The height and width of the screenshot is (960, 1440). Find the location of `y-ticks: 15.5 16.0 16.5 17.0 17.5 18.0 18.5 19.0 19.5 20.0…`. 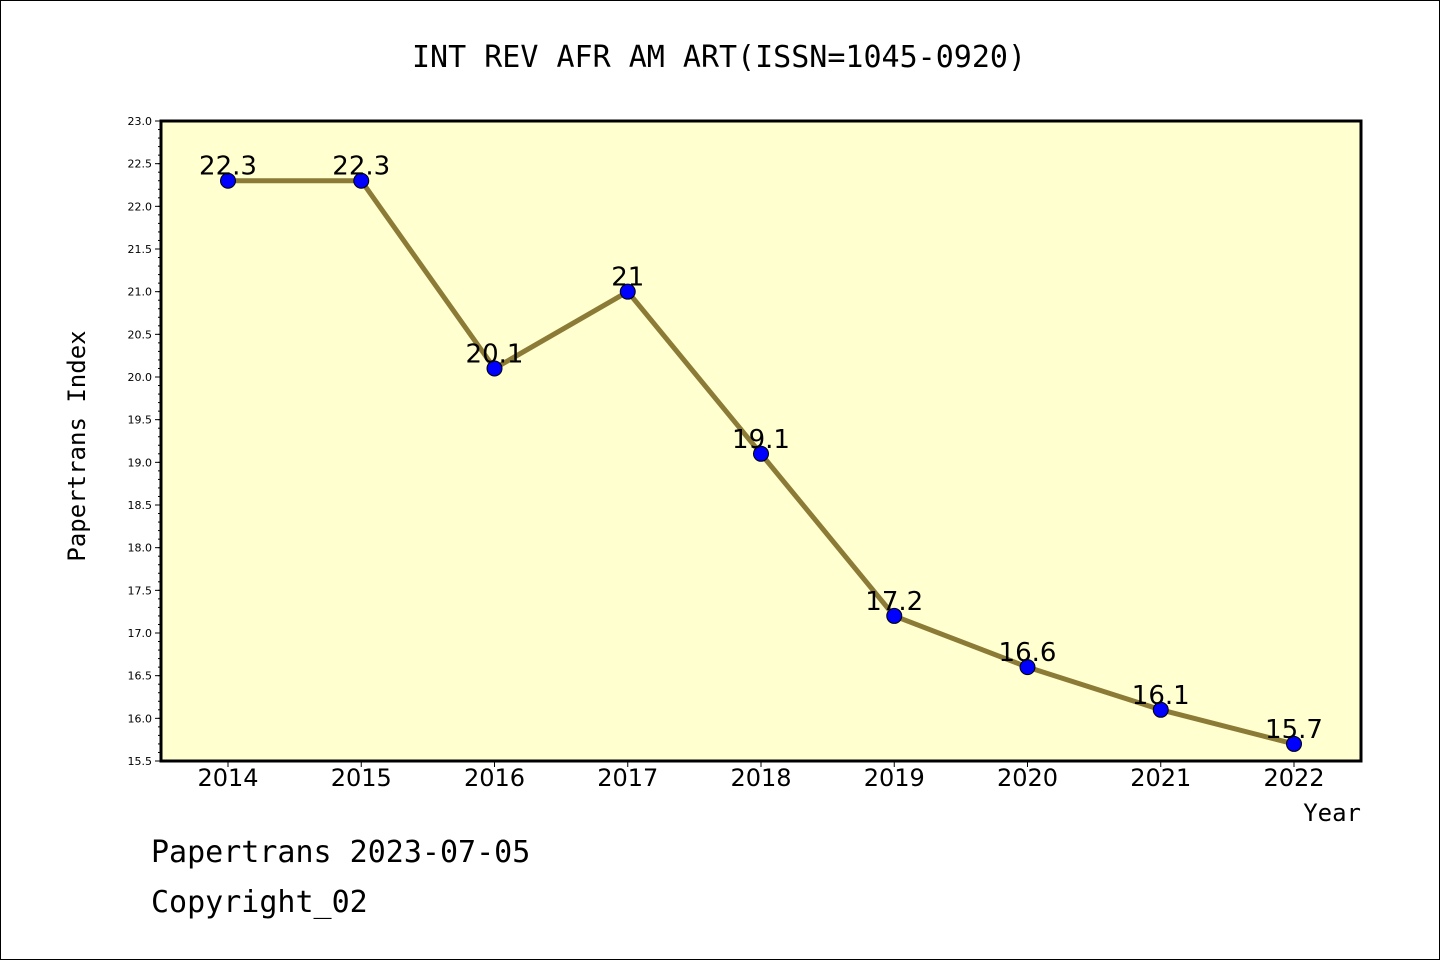

y-ticks: 15.5 16.0 16.5 17.0 17.5 18.0 18.5 19.0 19.5 20.0… is located at coordinates (144, 441).